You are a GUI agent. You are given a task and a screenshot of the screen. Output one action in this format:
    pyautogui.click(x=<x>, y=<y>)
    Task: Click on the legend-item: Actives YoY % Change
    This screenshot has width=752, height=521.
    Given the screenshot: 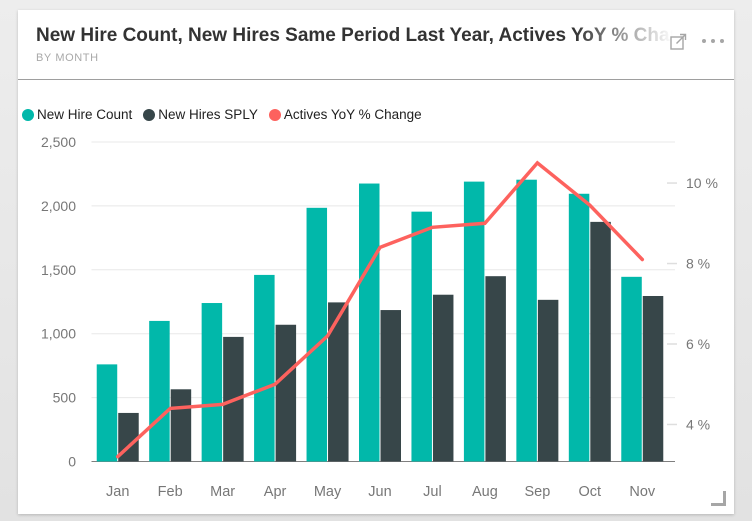 What is the action you would take?
    pyautogui.click(x=345, y=114)
    